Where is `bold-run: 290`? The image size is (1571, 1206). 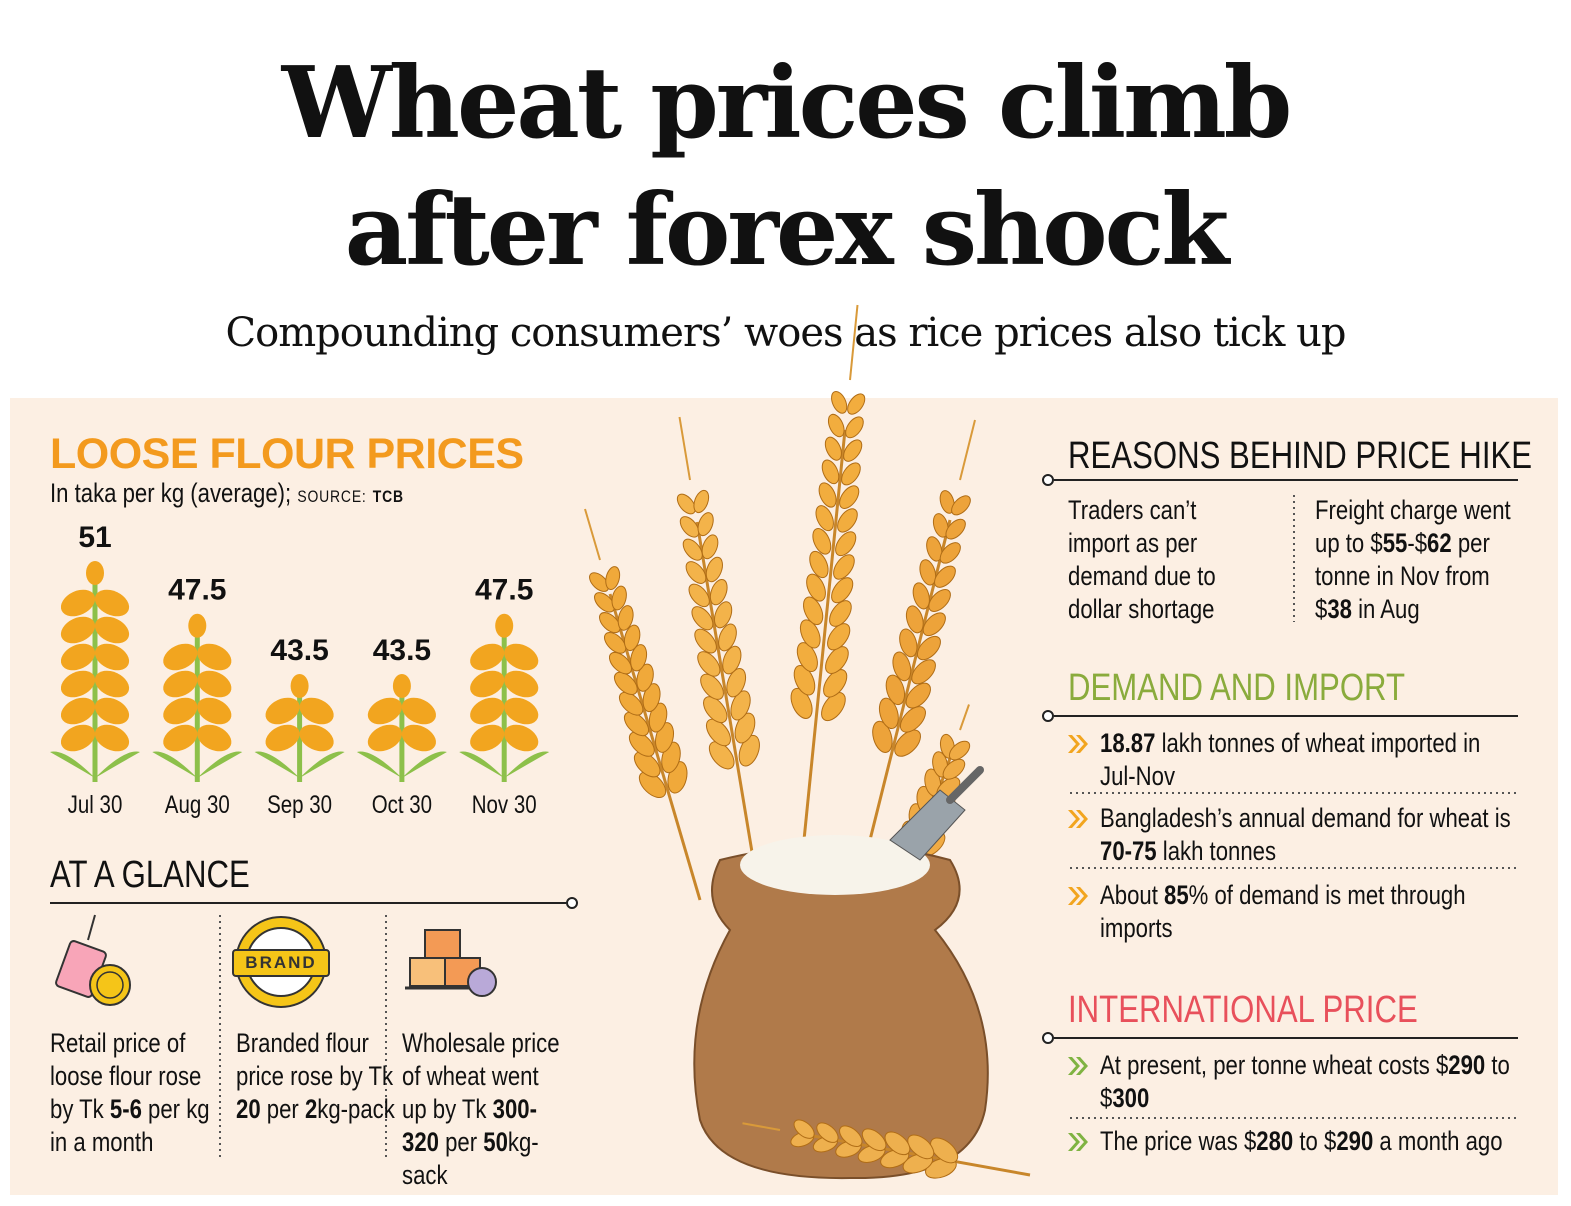 bold-run: 290 is located at coordinates (1467, 1065).